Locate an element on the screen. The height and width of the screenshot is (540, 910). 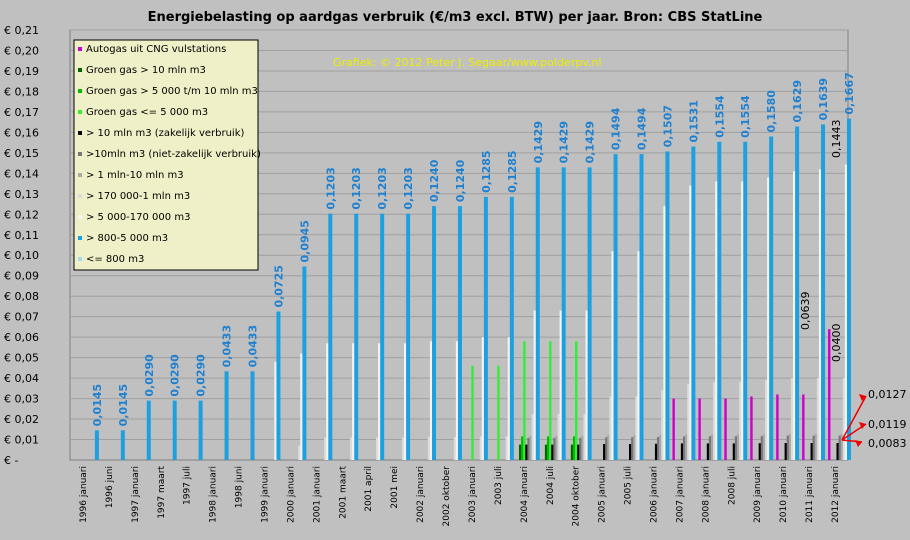
data-label: 0,0145 is located at coordinates (123, 405).